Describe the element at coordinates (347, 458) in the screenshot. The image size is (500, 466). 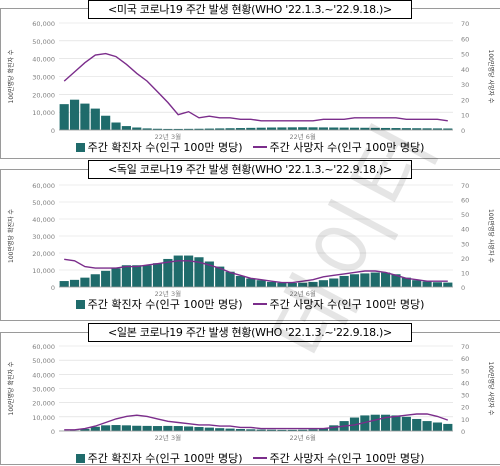
I see `legend-line-label: 주간 사망자 수(인구 100만 명당)` at that location.